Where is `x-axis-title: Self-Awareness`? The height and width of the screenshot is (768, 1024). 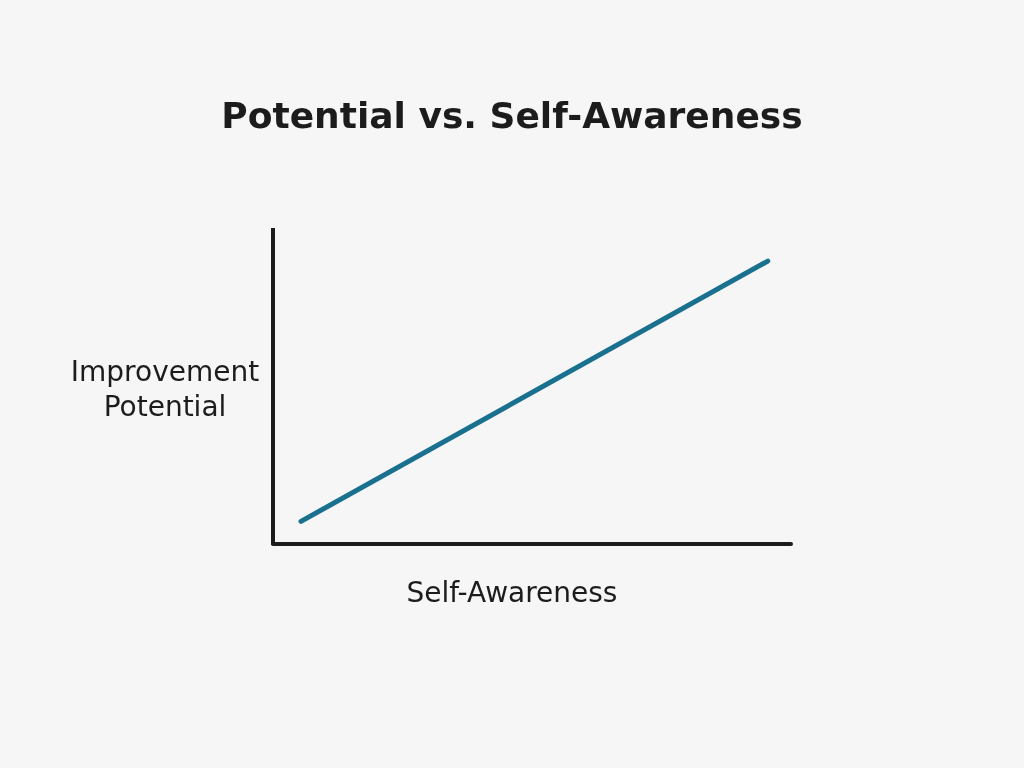 x-axis-title: Self-Awareness is located at coordinates (512, 593).